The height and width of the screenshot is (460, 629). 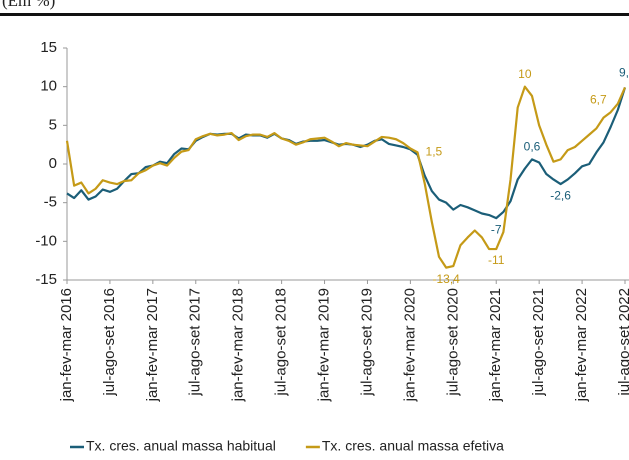 I want to click on value-label: -2,6, so click(x=560, y=195).